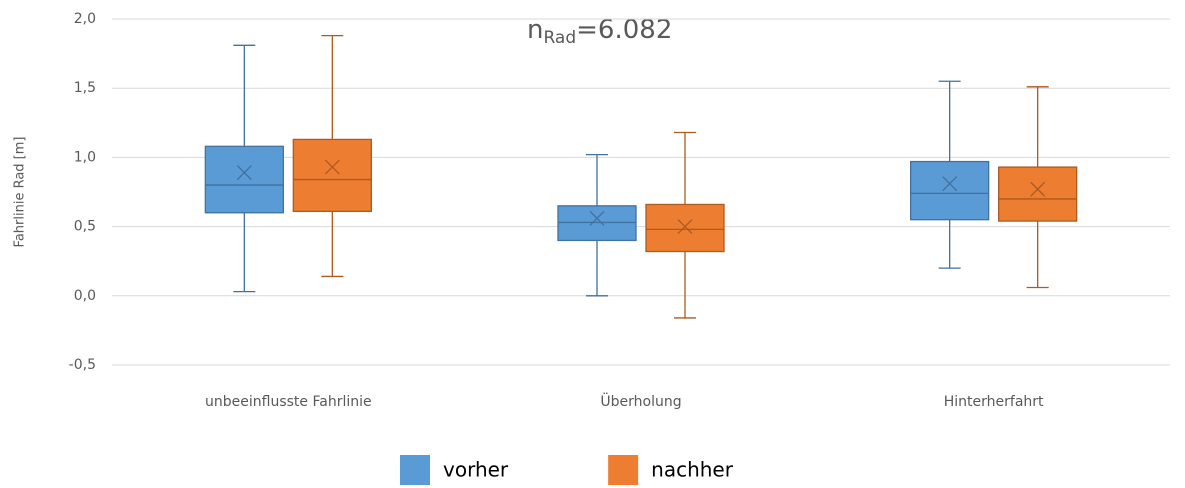 The image size is (1185, 488). What do you see at coordinates (692, 470) in the screenshot?
I see `legend-label: nachher` at bounding box center [692, 470].